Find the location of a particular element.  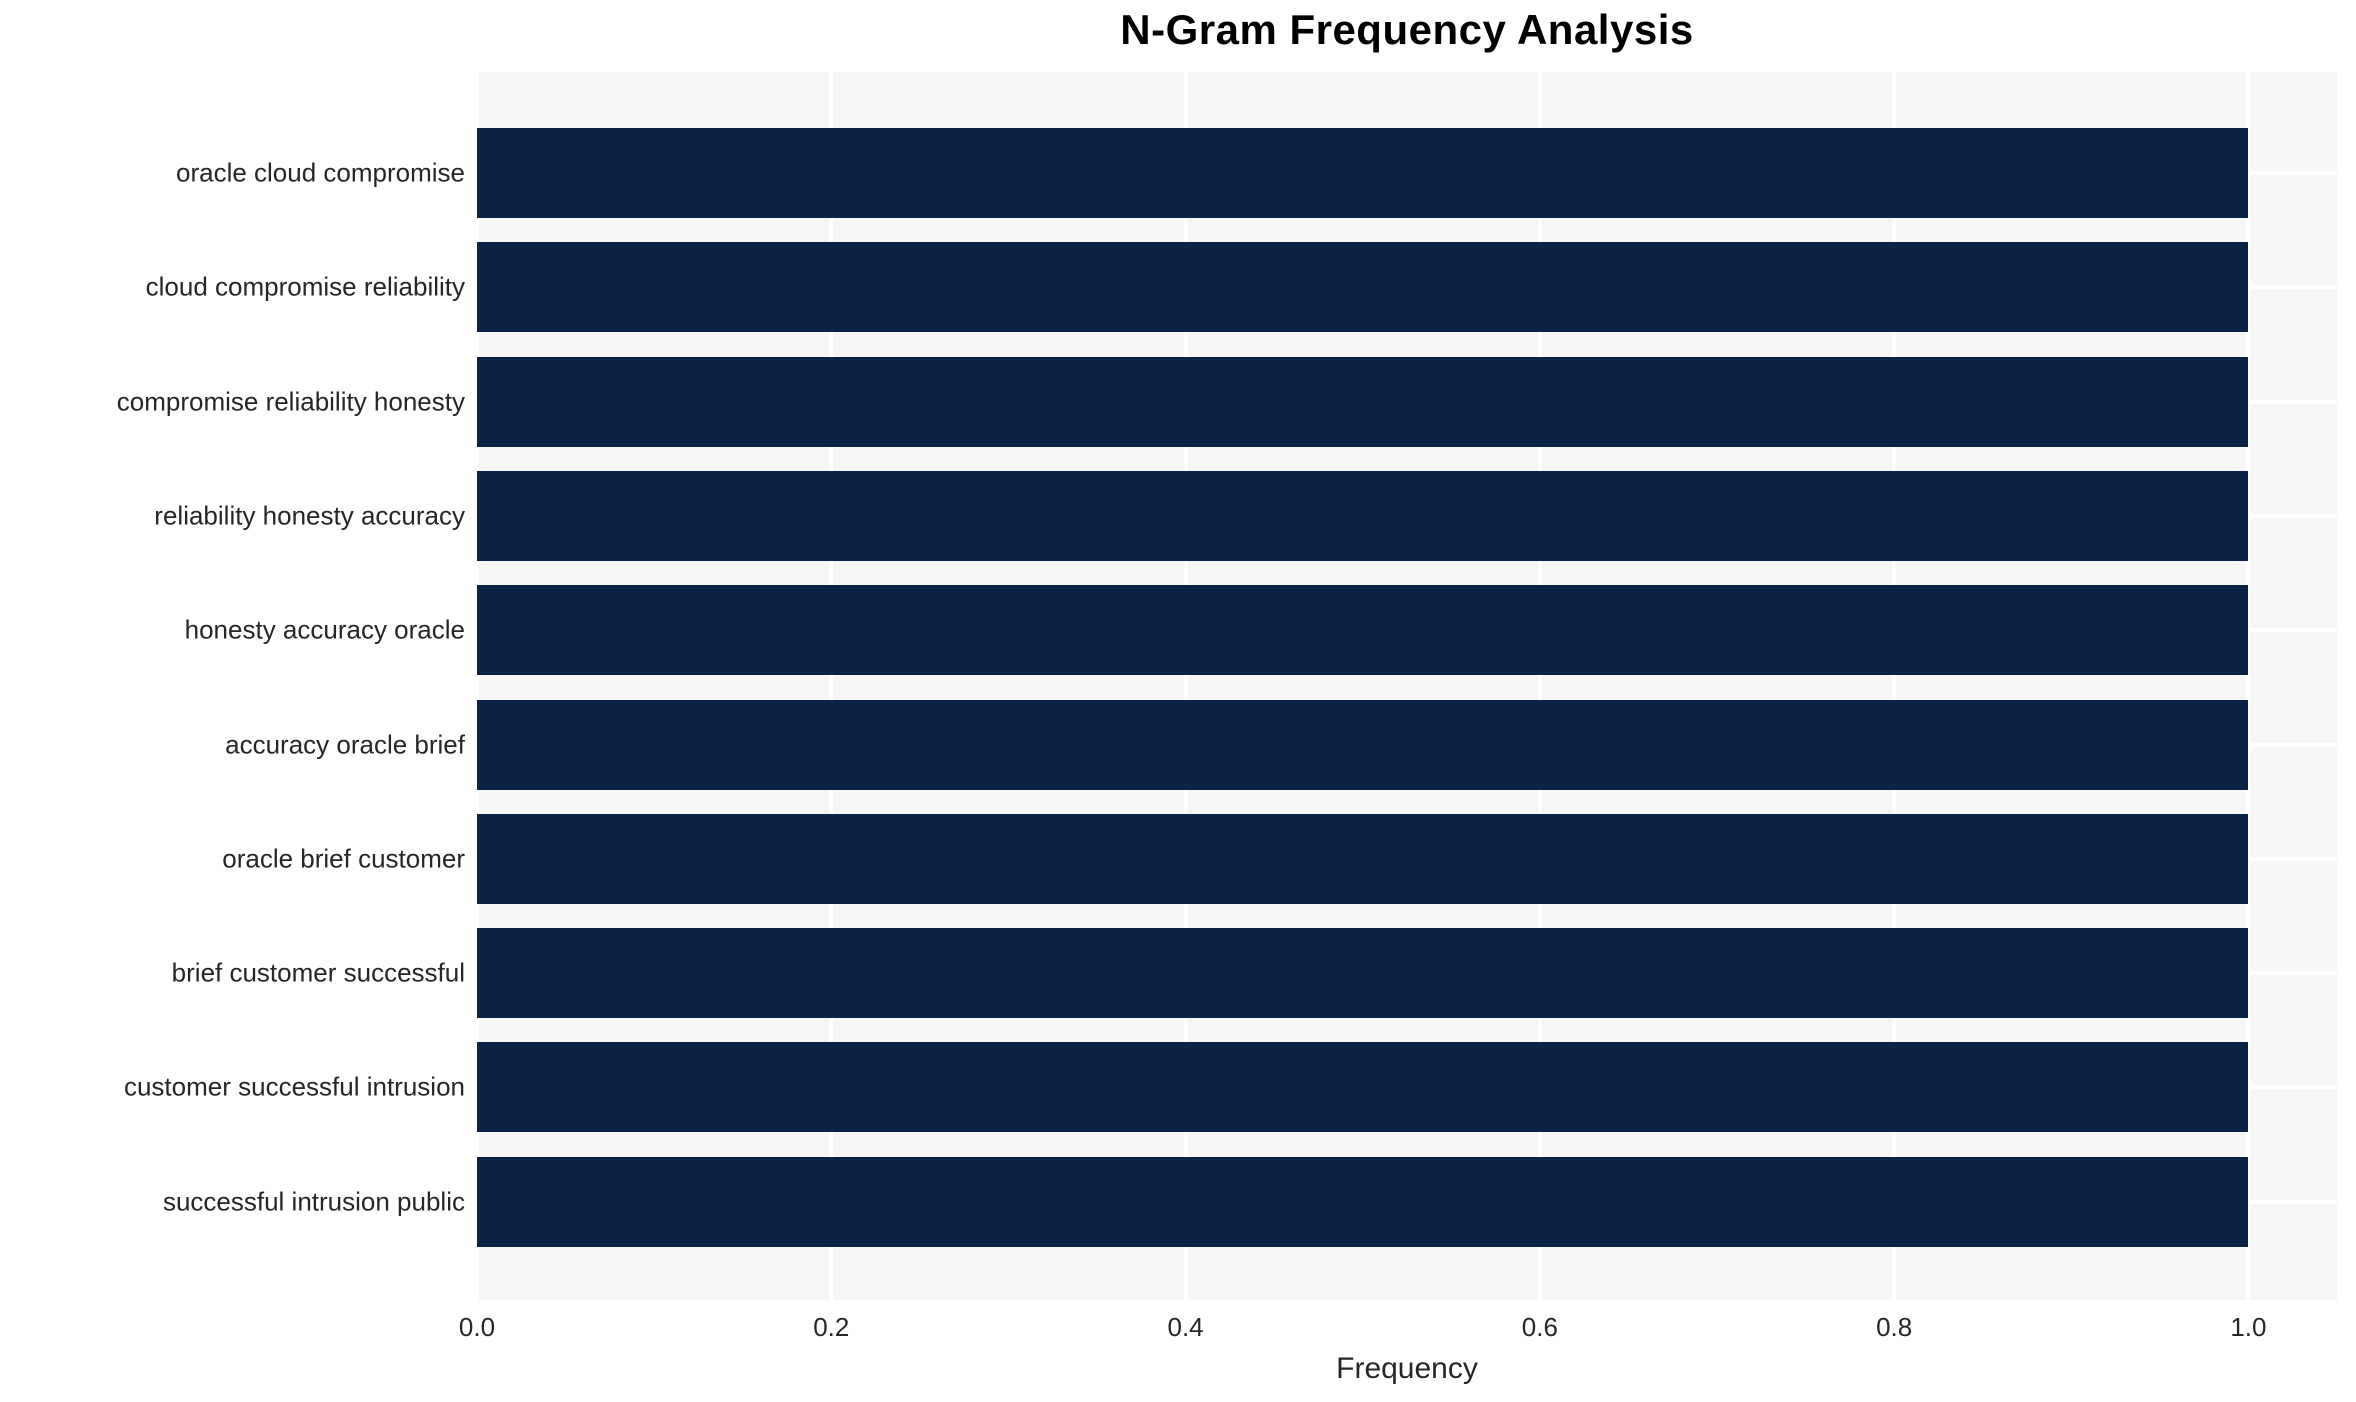

y-tick-label: oracle brief customer is located at coordinates (343, 858).